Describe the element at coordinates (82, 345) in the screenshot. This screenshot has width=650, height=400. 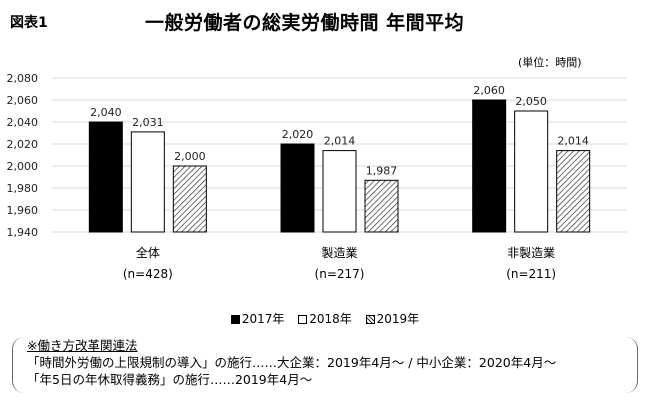
I see `note-heading: ※働き方改革関連法` at that location.